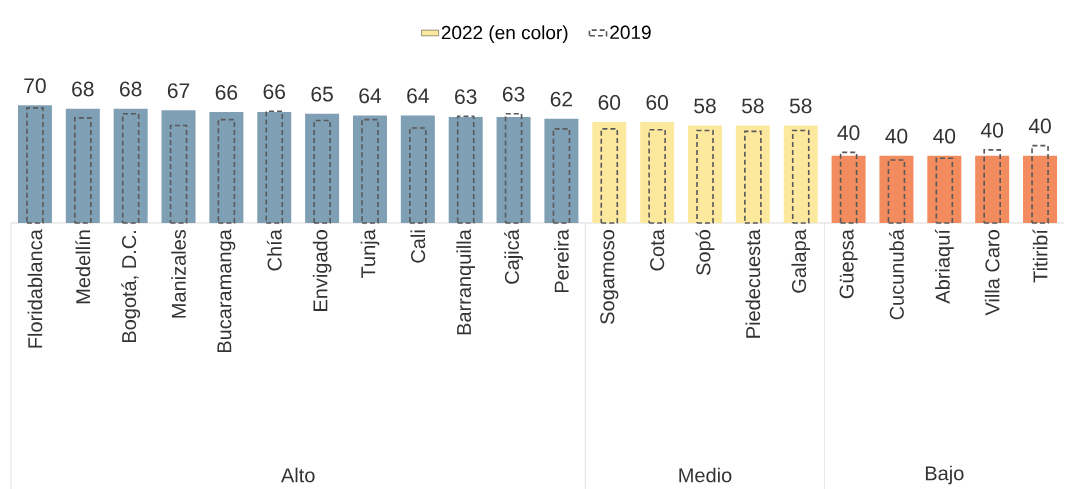  I want to click on x-tick-label: Manizales, so click(178, 273).